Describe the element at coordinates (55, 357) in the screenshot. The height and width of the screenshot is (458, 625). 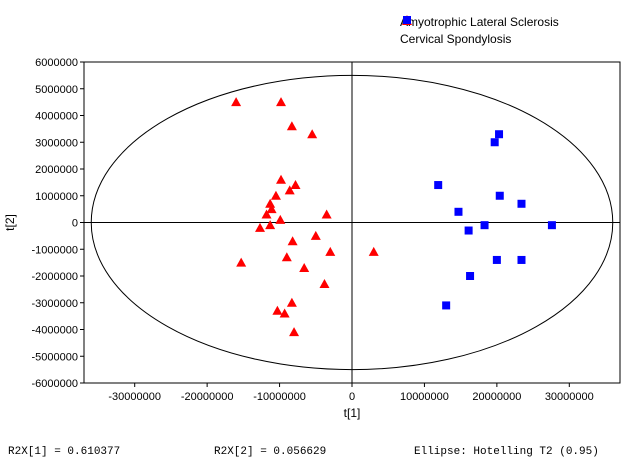
I see `y-tick-label: -5000000` at that location.